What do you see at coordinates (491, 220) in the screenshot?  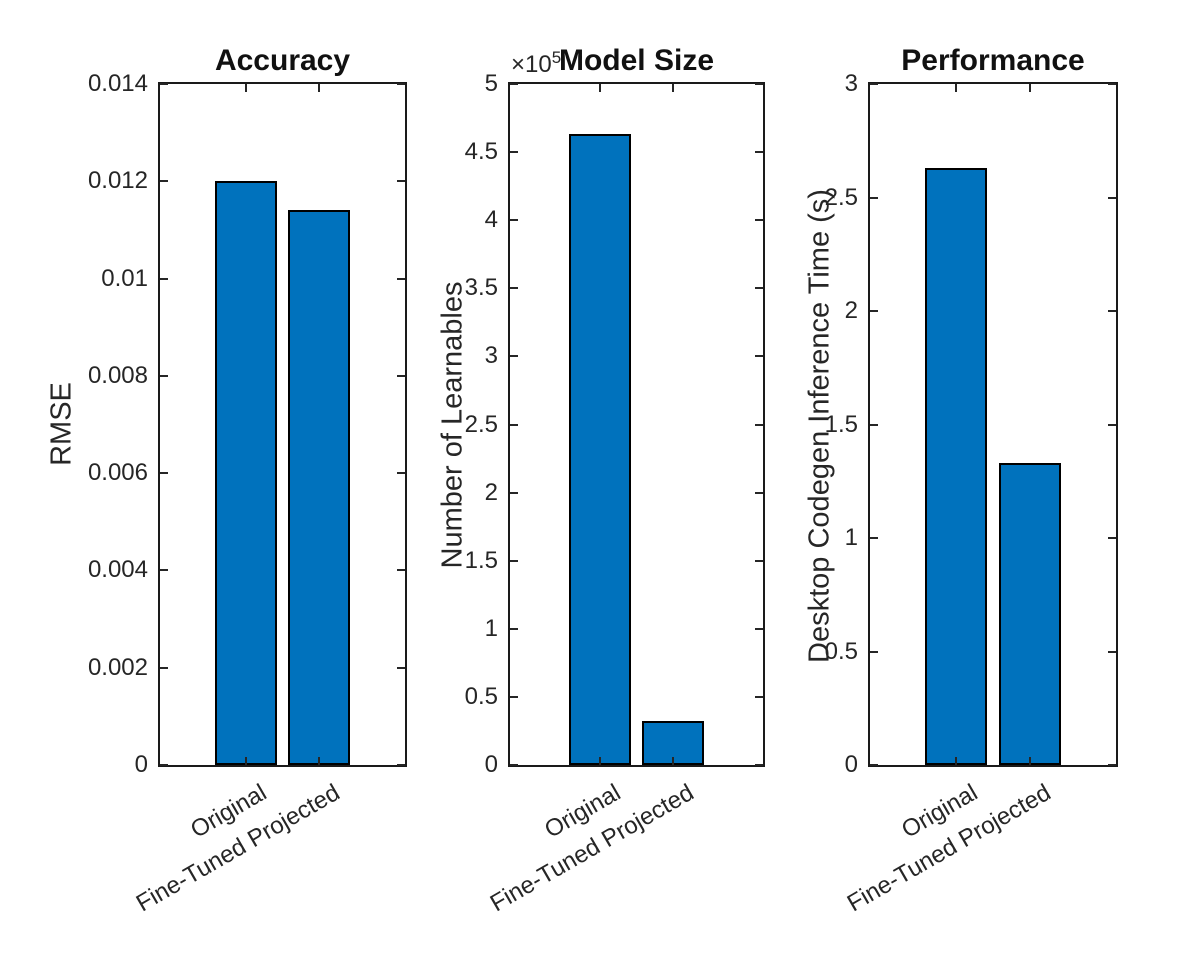 I see `y-tick-label: 4` at bounding box center [491, 220].